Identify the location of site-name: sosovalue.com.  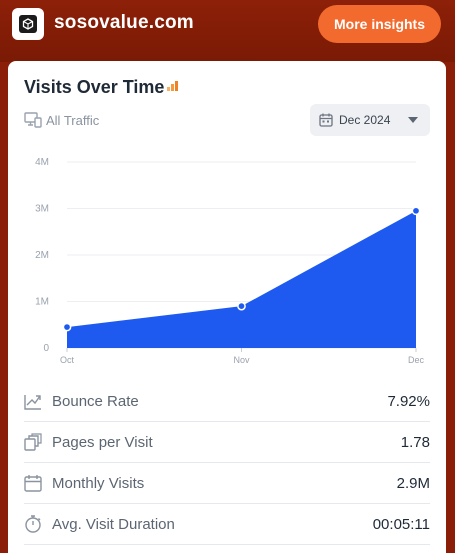
(124, 22).